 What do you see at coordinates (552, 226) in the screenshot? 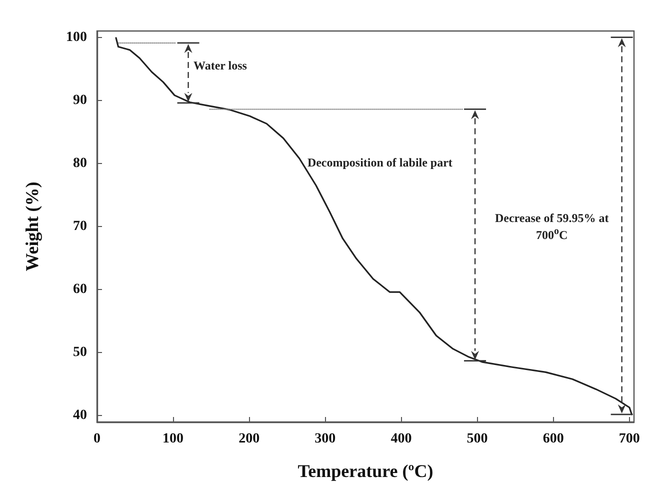
I see `annotation: Decrease of 59.95% at 700$^{o}$C` at bounding box center [552, 226].